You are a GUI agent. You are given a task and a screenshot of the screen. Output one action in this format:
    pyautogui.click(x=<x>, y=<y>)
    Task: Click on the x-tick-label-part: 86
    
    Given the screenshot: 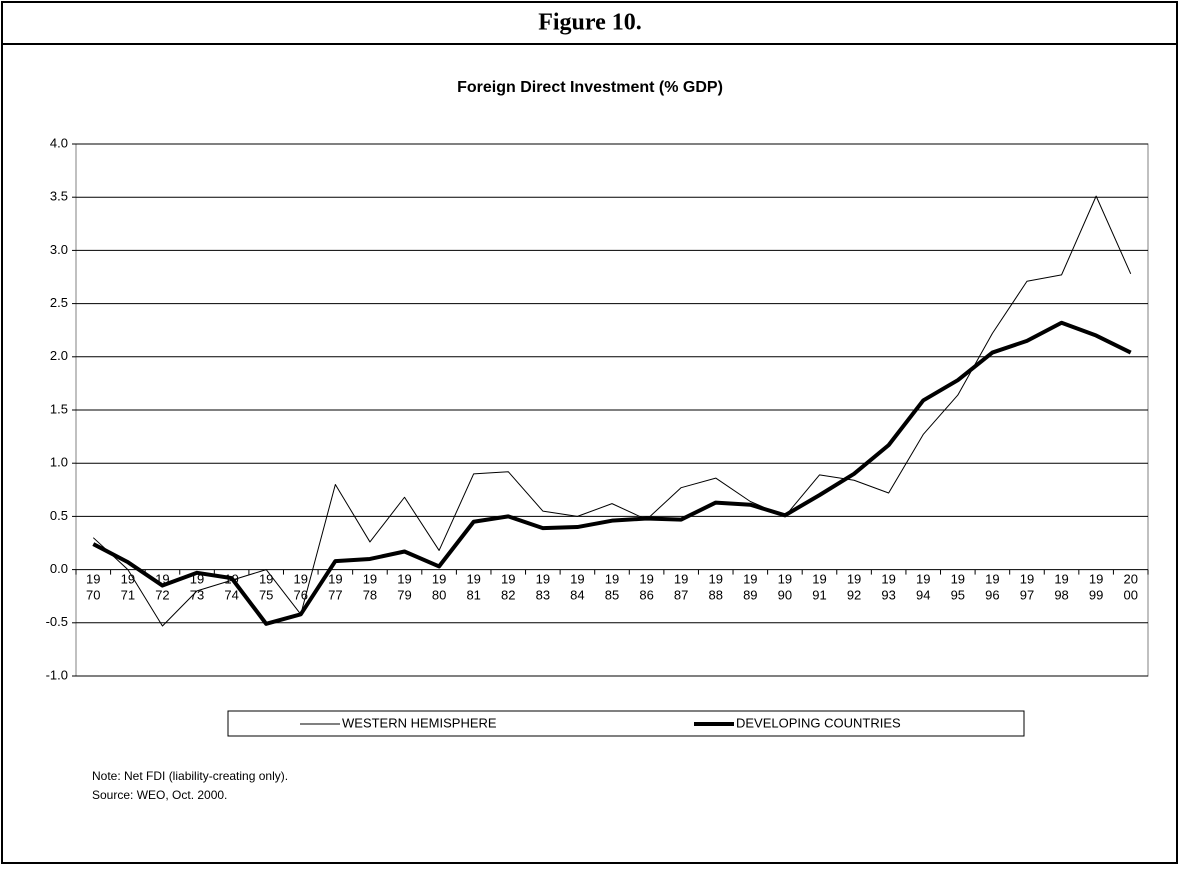 What is the action you would take?
    pyautogui.click(x=646, y=595)
    